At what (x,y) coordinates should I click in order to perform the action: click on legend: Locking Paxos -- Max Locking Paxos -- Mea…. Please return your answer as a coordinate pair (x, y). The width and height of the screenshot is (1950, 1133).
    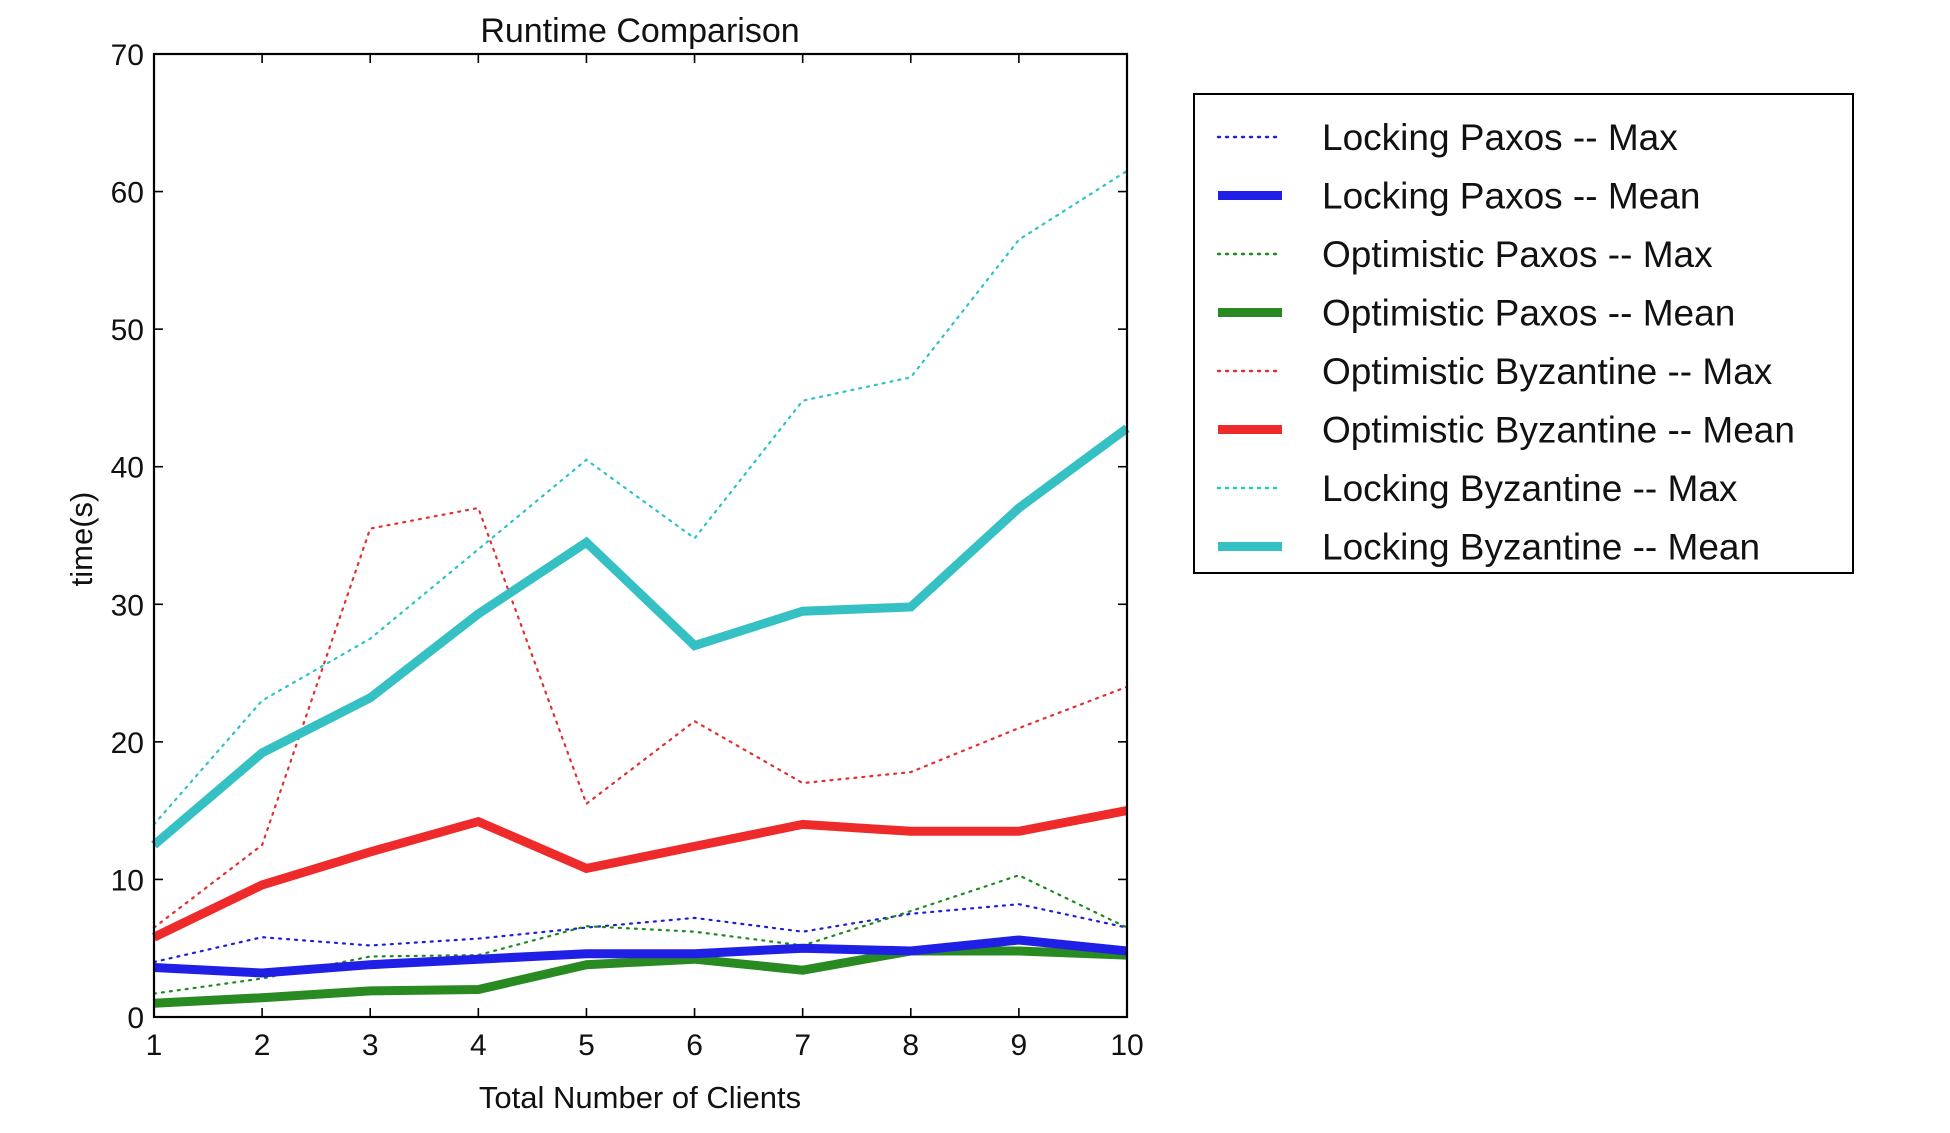
    Looking at the image, I should click on (1523, 333).